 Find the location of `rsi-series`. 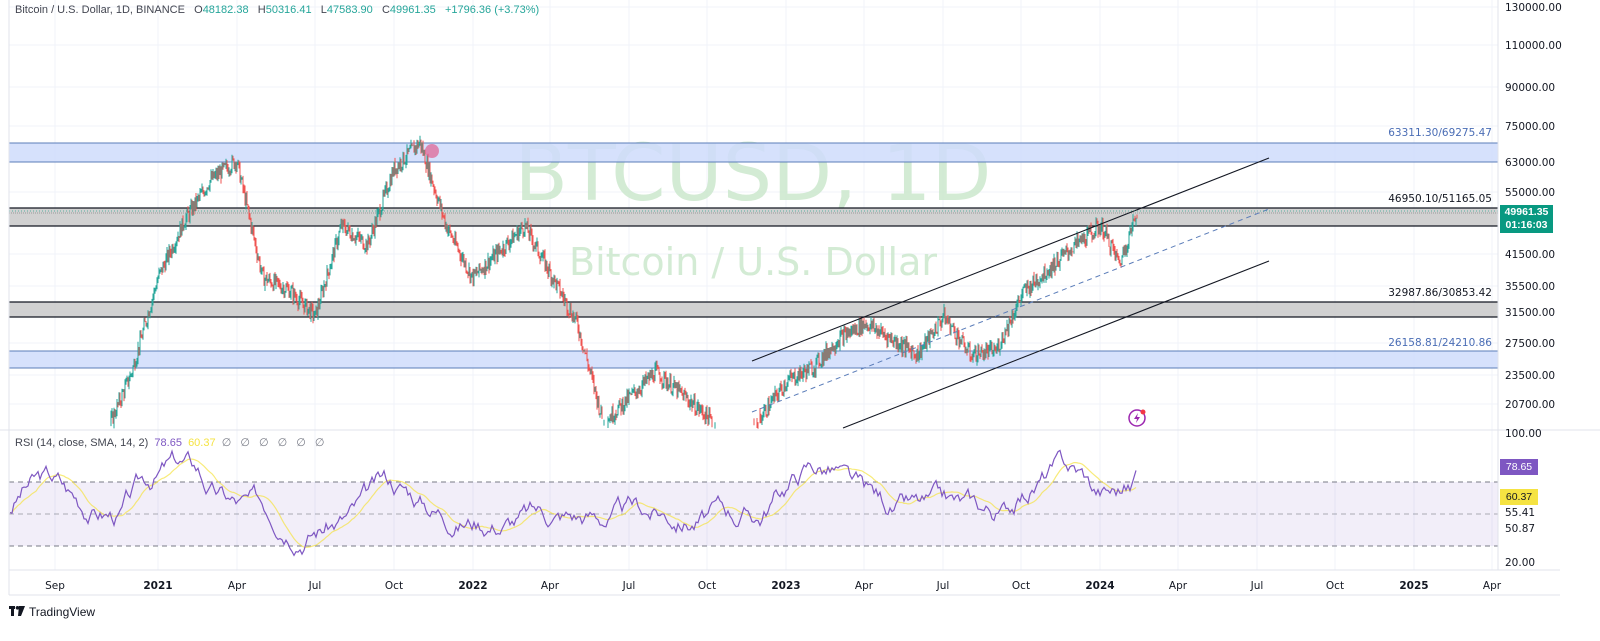

rsi-series is located at coordinates (573, 503).